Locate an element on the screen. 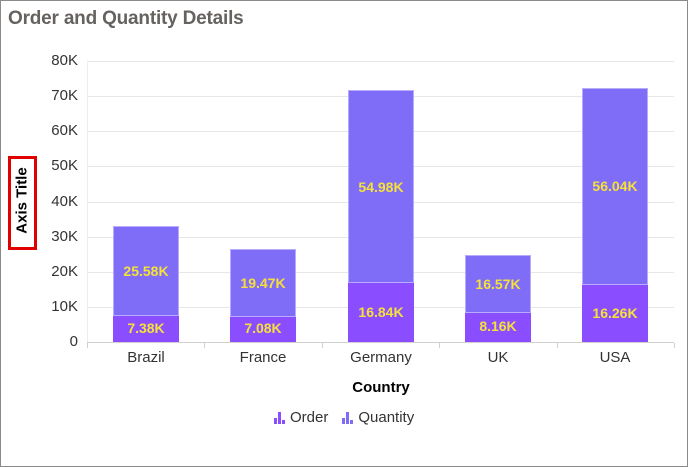  data-label-order: 16.84K is located at coordinates (381, 312).